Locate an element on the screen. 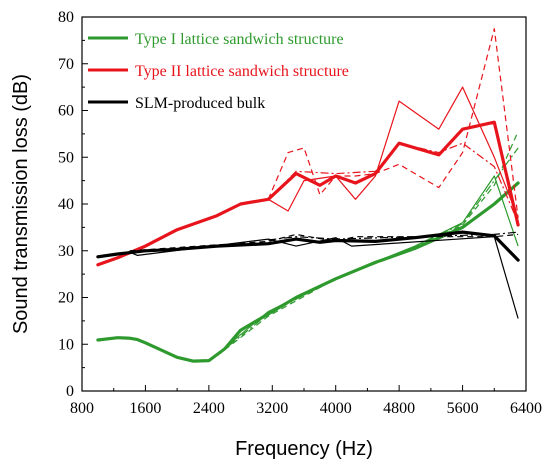 This screenshot has width=550, height=469. y-tick-label: 60 is located at coordinates (66, 111).